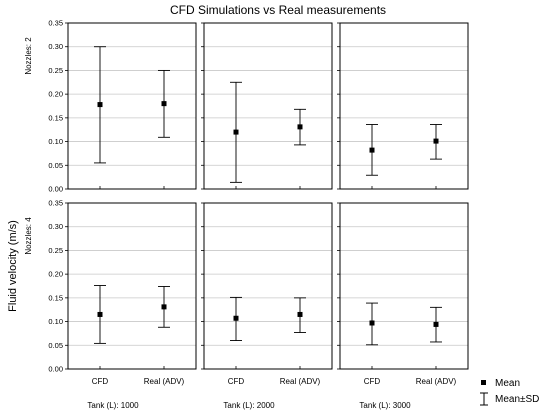  What do you see at coordinates (28, 56) in the screenshot?
I see `row-label: Nozzles: 2` at bounding box center [28, 56].